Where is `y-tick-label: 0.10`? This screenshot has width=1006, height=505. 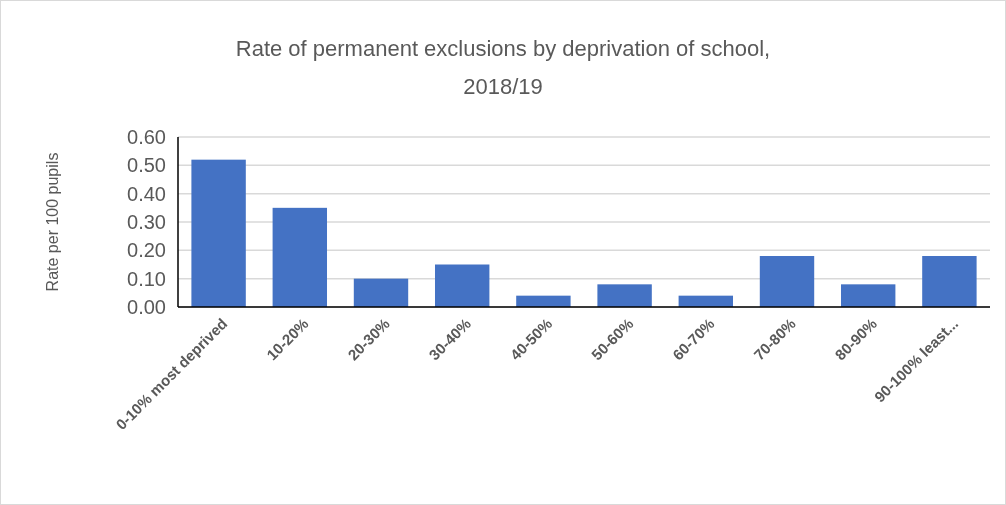
y-tick-label: 0.10 is located at coordinates (146, 278).